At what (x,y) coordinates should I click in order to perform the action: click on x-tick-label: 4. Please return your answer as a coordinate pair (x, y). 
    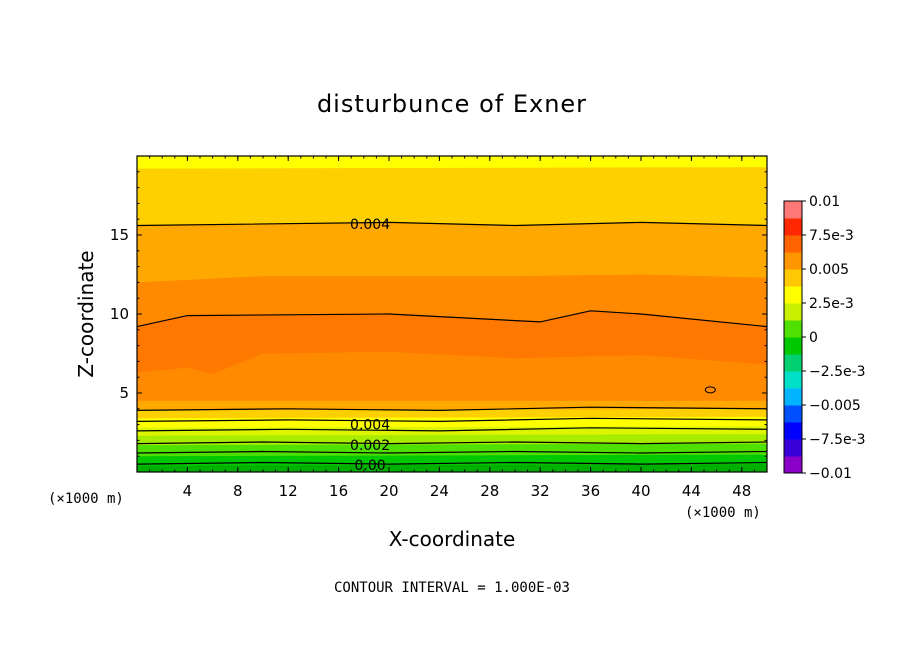
    Looking at the image, I should click on (188, 491).